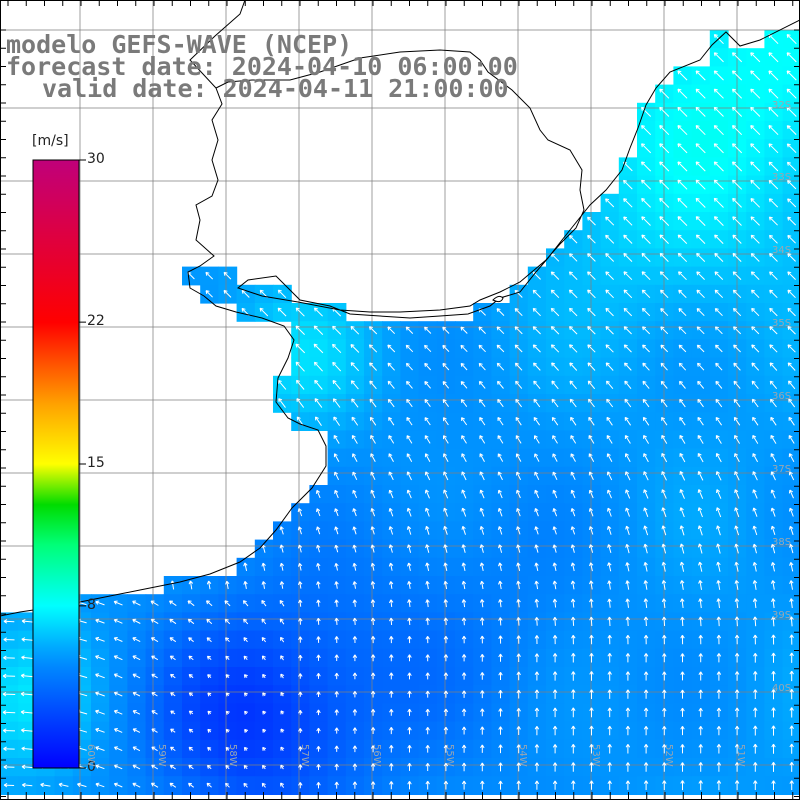 Image resolution: width=800 pixels, height=800 pixels. Describe the element at coordinates (275, 88) in the screenshot. I see `title-valid-date: valid date: 2024-04-11 21:00:00` at that location.